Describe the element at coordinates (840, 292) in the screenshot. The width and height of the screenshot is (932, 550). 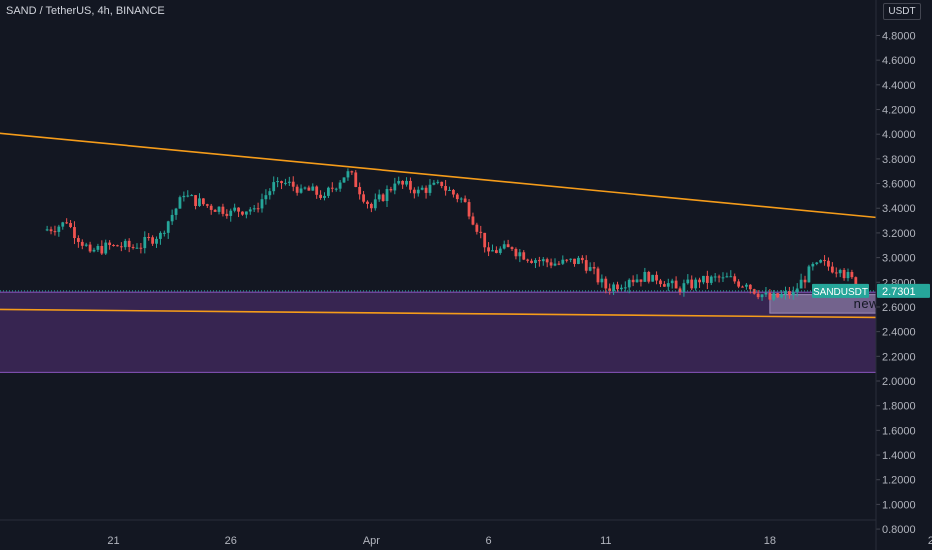
I see `symbol-tag-label: SANDUSDT` at that location.